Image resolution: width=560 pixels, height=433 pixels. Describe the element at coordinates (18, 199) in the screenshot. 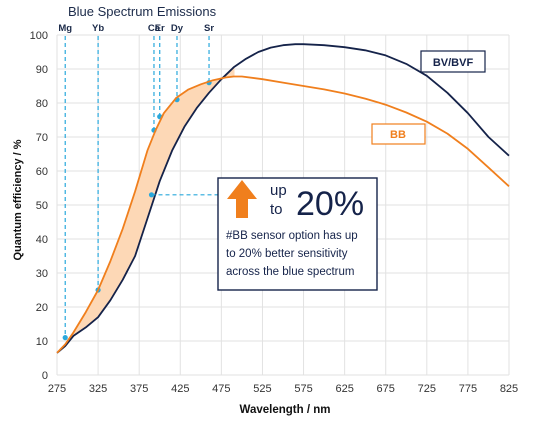

I see `y-axis-label: Quantum efficiency / %` at that location.